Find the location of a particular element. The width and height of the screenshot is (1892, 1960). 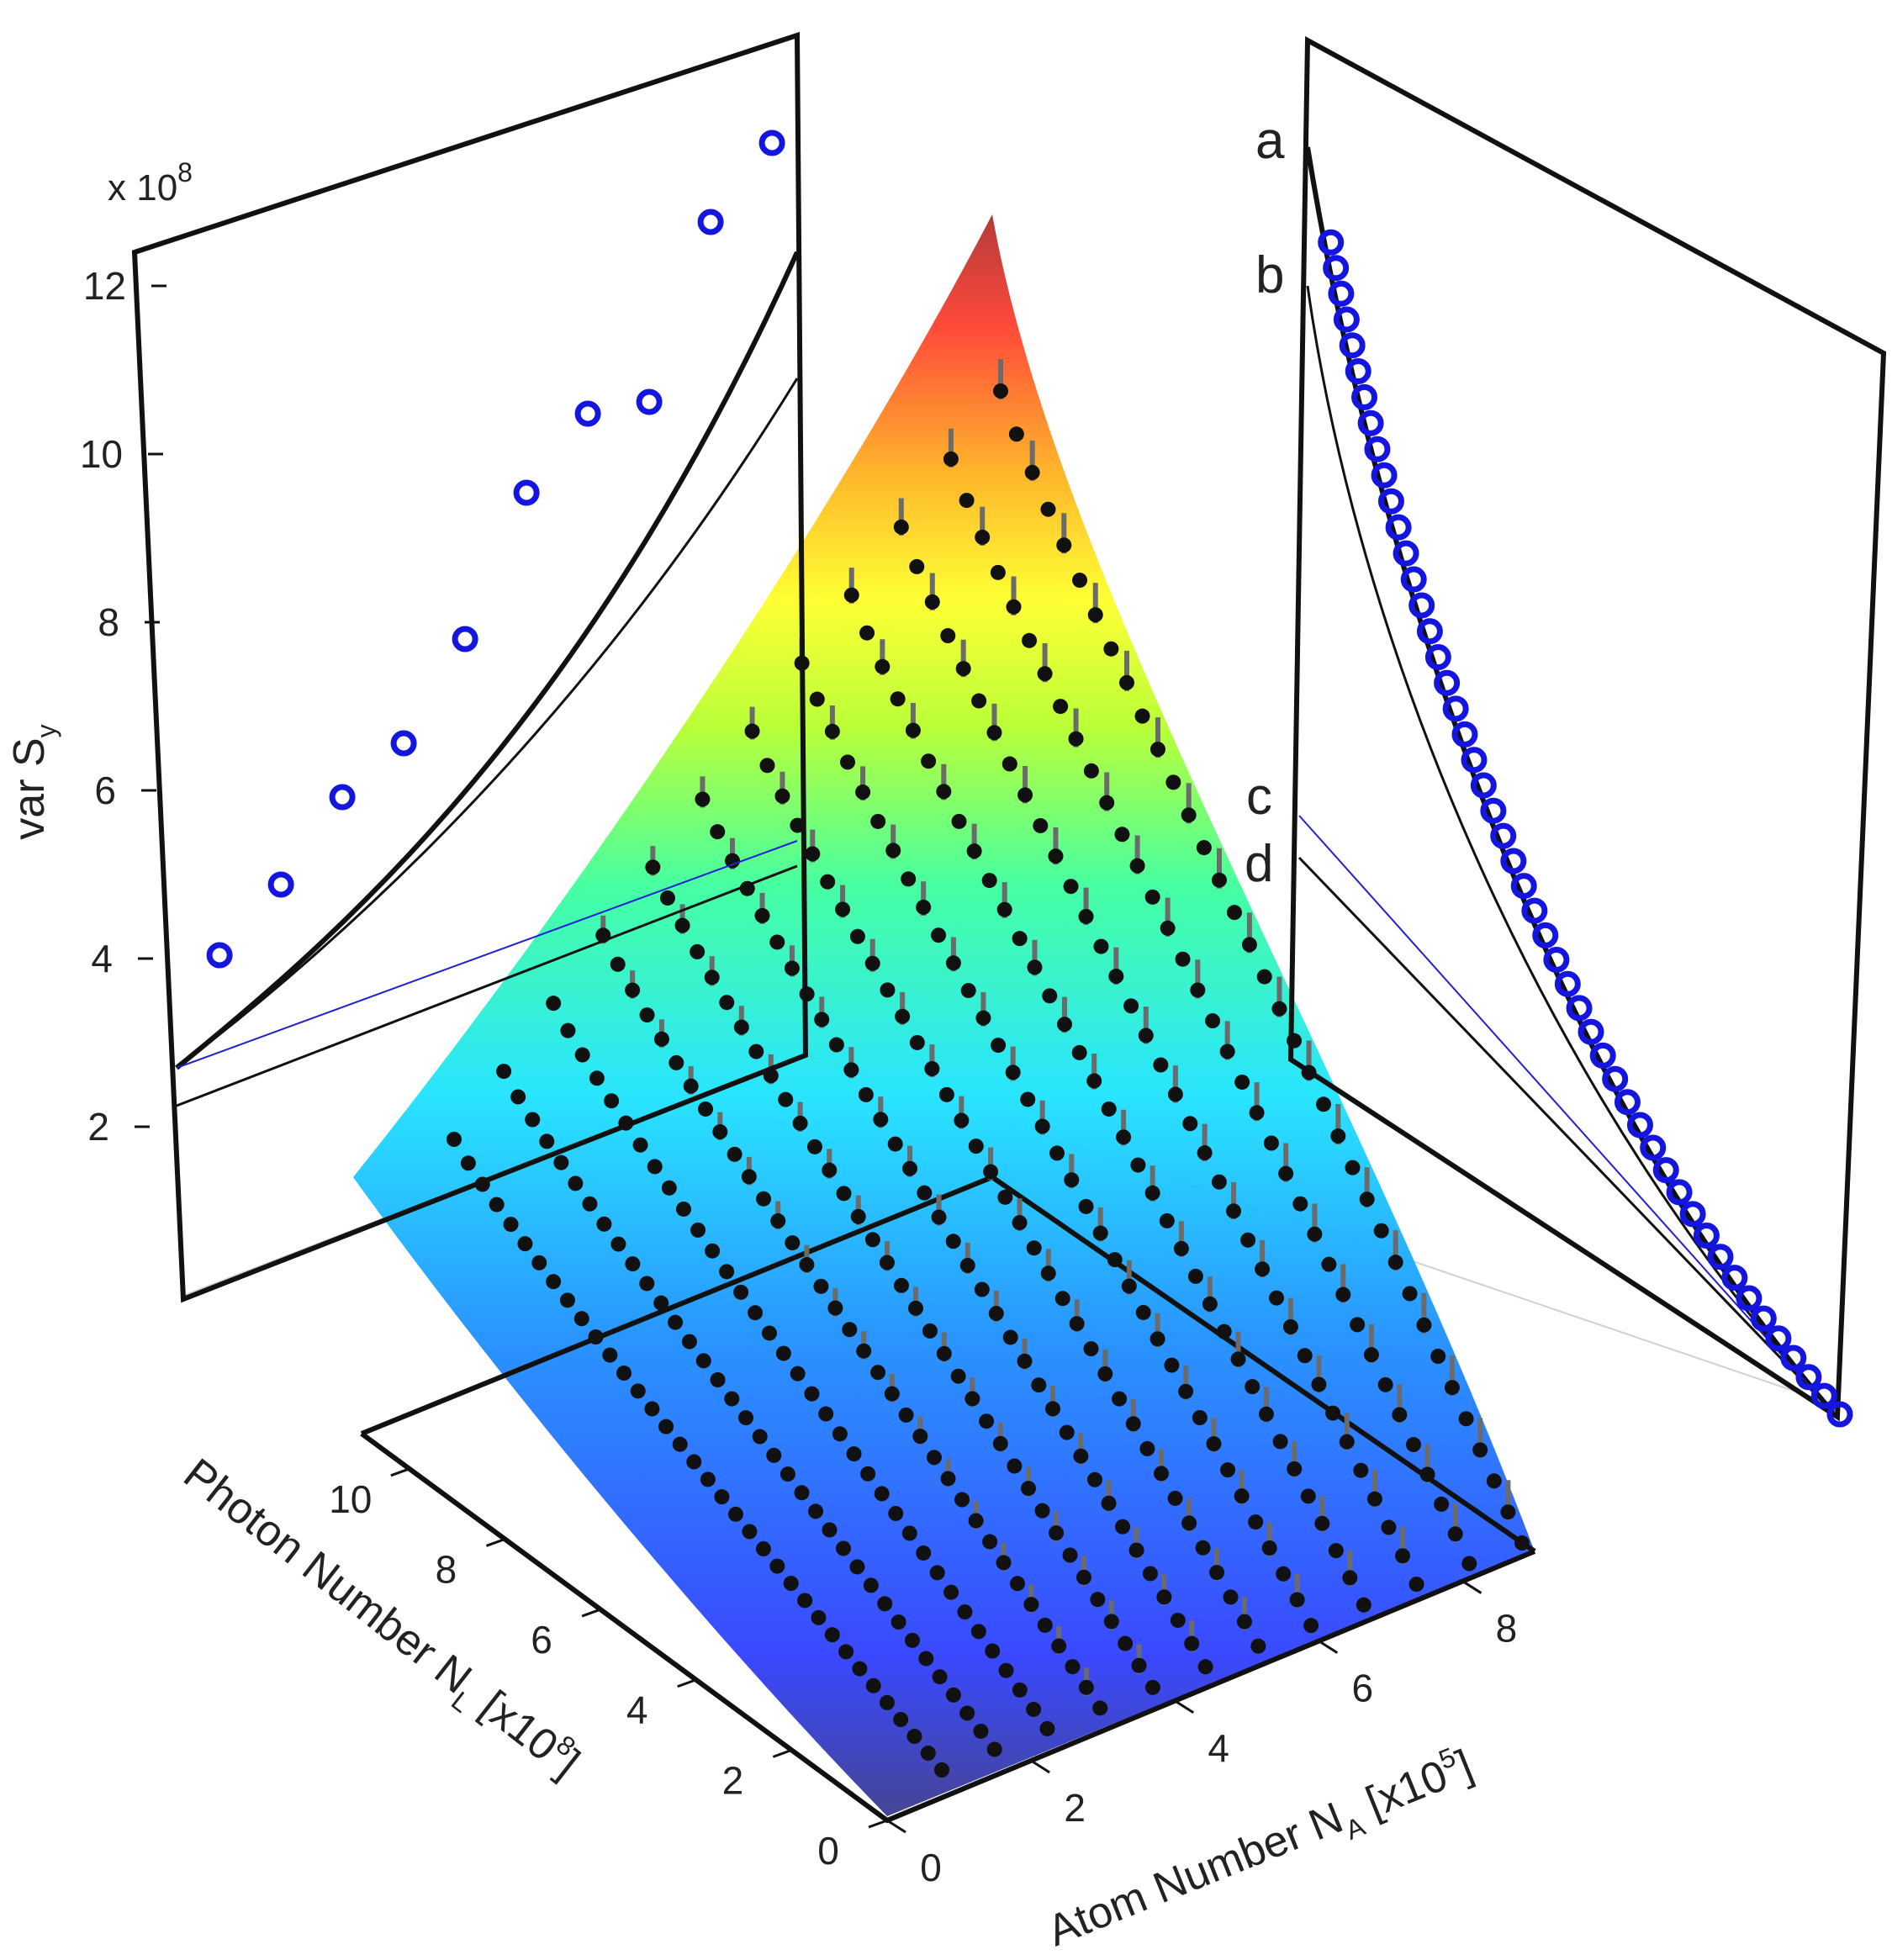

photon-tick-label: 2 is located at coordinates (733, 1780).